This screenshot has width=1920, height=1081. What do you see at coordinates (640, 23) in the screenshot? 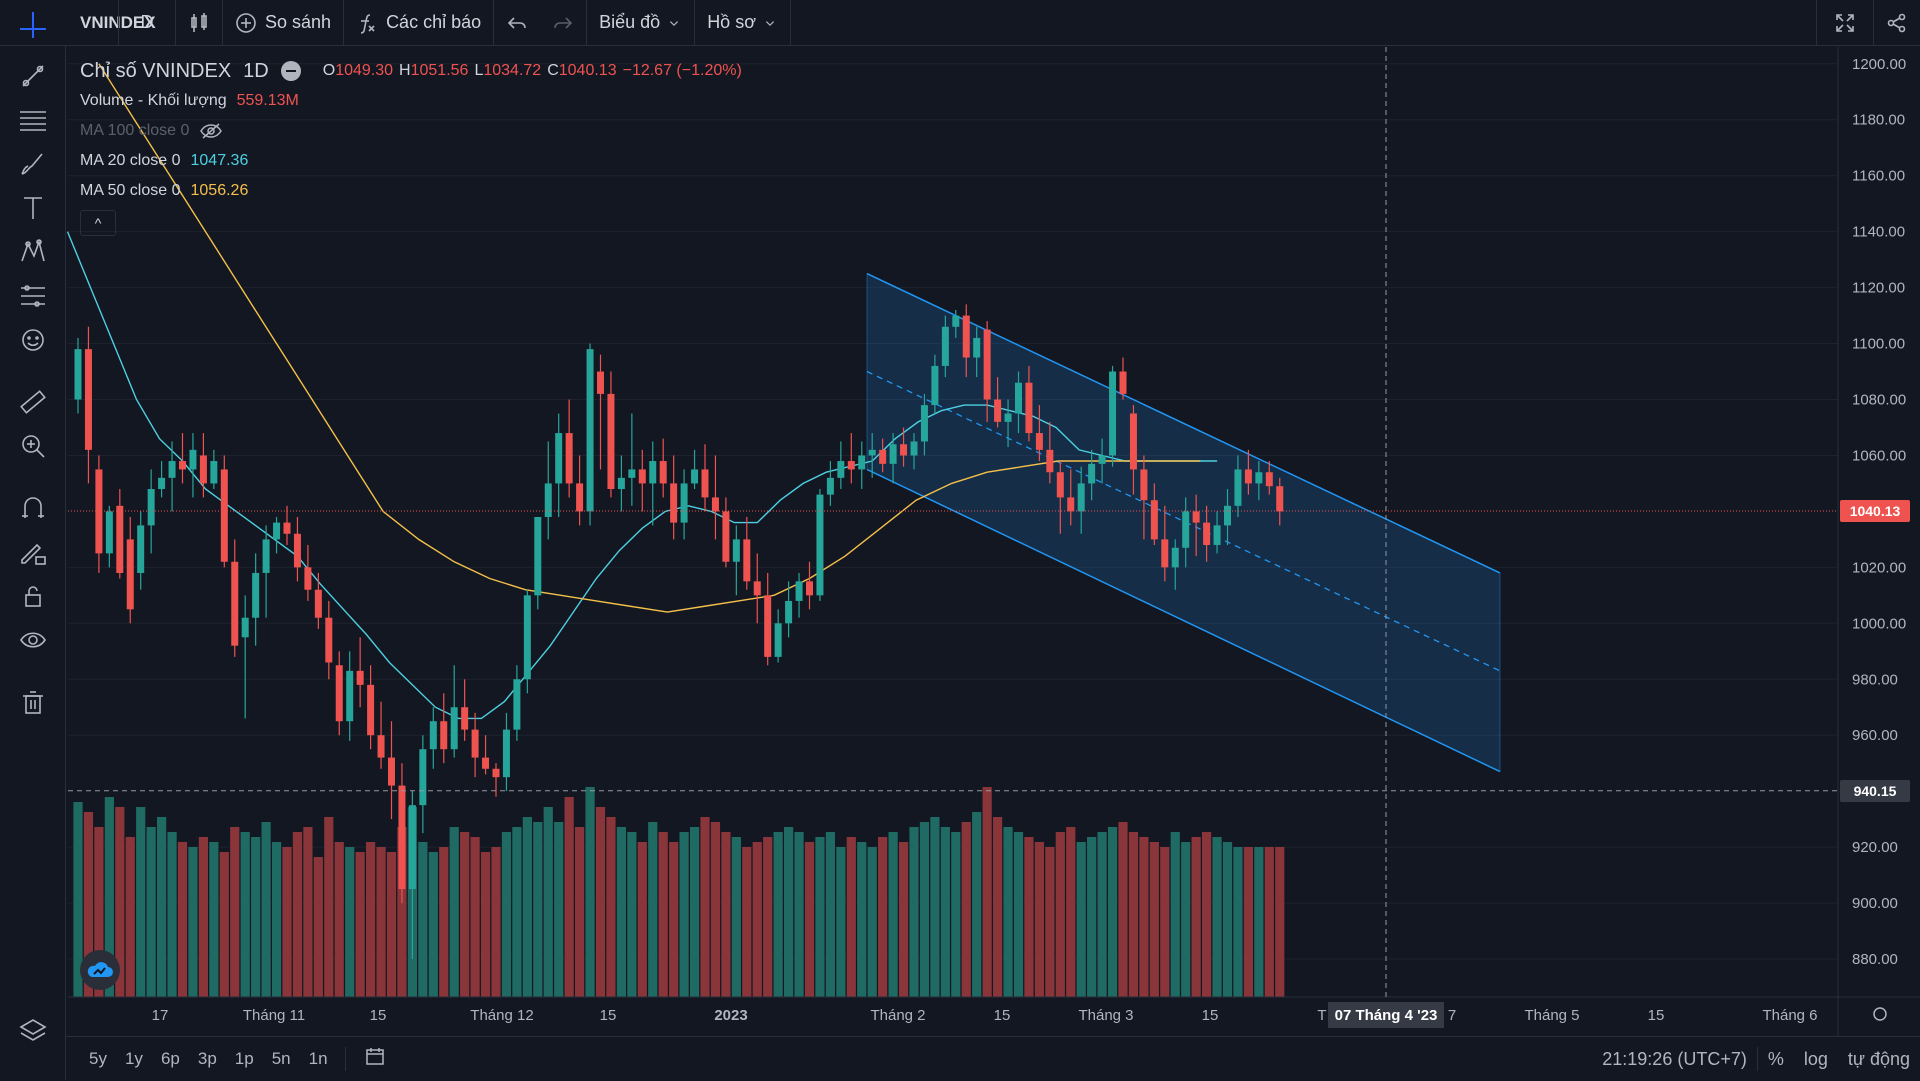
I see `chart-menu-button: Biểu đồ` at bounding box center [640, 23].